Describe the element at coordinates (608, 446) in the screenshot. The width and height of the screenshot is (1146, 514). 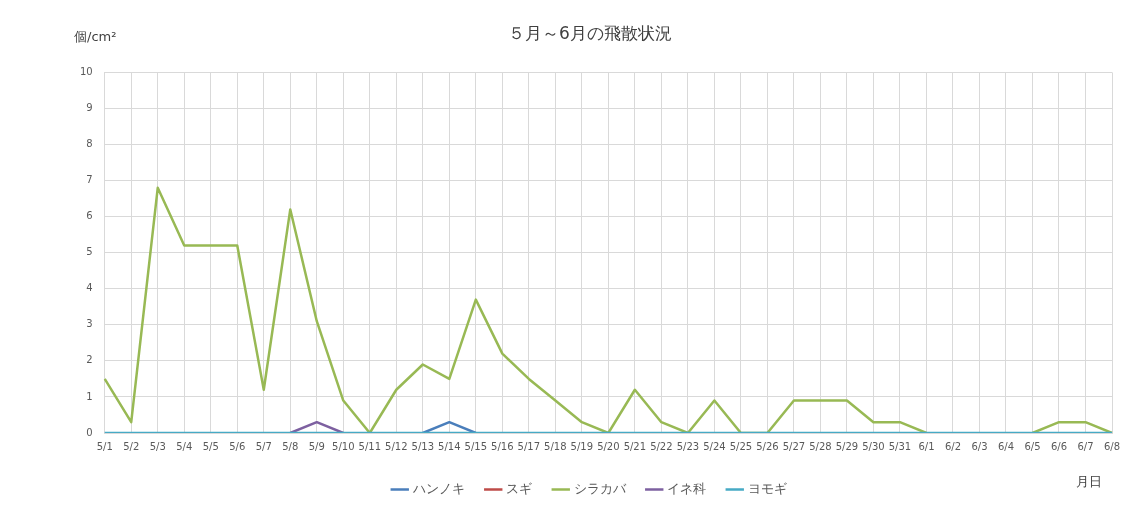
I see `x-tick-label: 5/20` at that location.